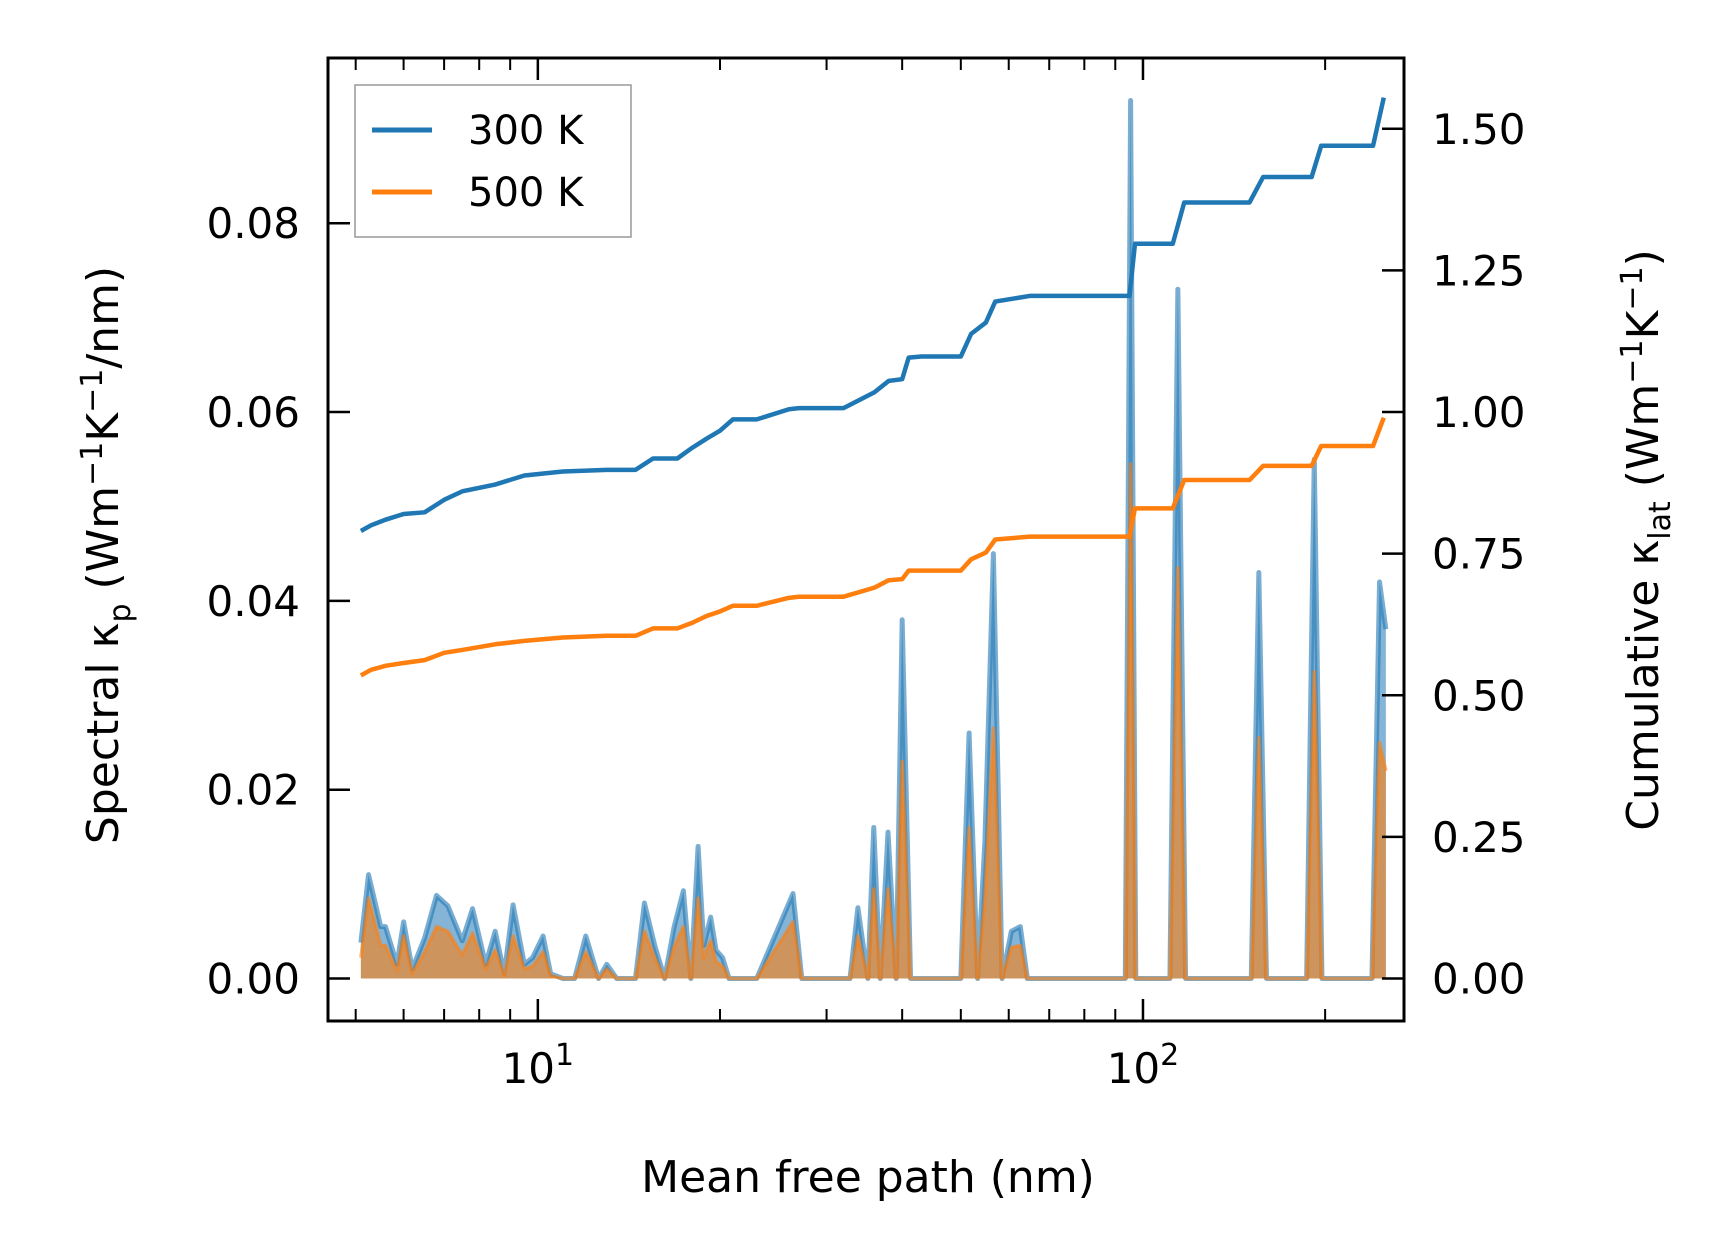  I want to click on legend-label-300k: 300 K, so click(526, 131).